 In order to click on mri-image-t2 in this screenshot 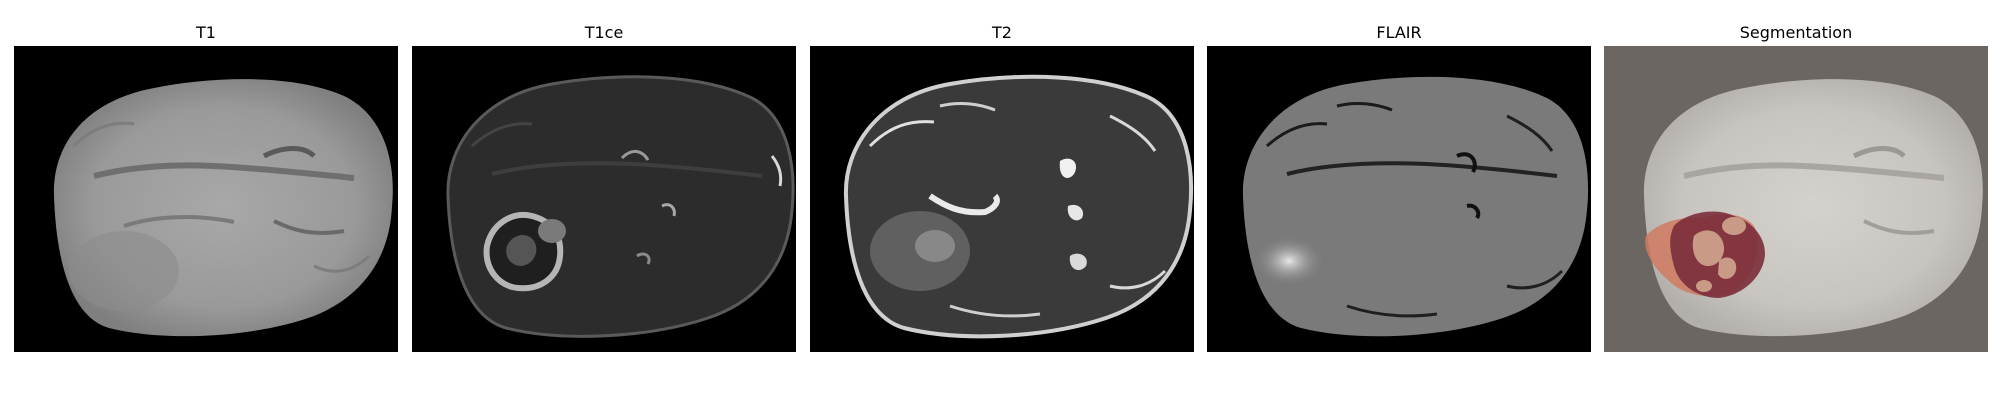, I will do `click(1002, 199)`.